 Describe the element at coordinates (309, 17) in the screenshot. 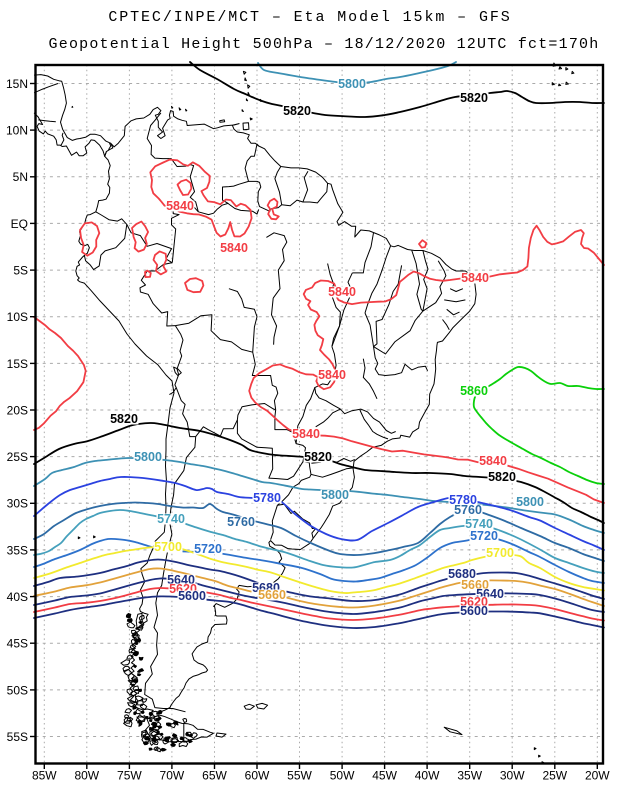

I see `svg-text:CPTEC/INPE/MCT – Eta Model 15k: CPTEC/INPE/MCT – Eta Model 15km – GFS` at that location.